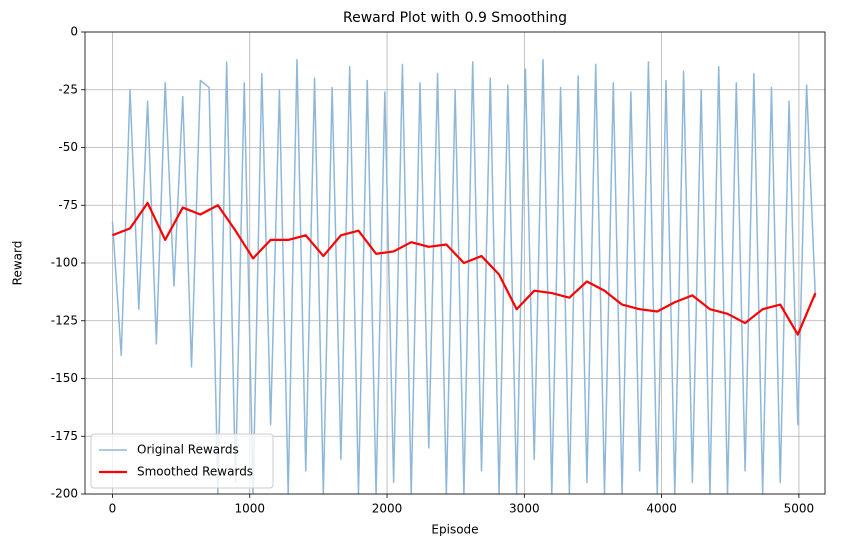 The height and width of the screenshot is (551, 862). What do you see at coordinates (249, 509) in the screenshot?
I see `x-tick-label: 1000` at bounding box center [249, 509].